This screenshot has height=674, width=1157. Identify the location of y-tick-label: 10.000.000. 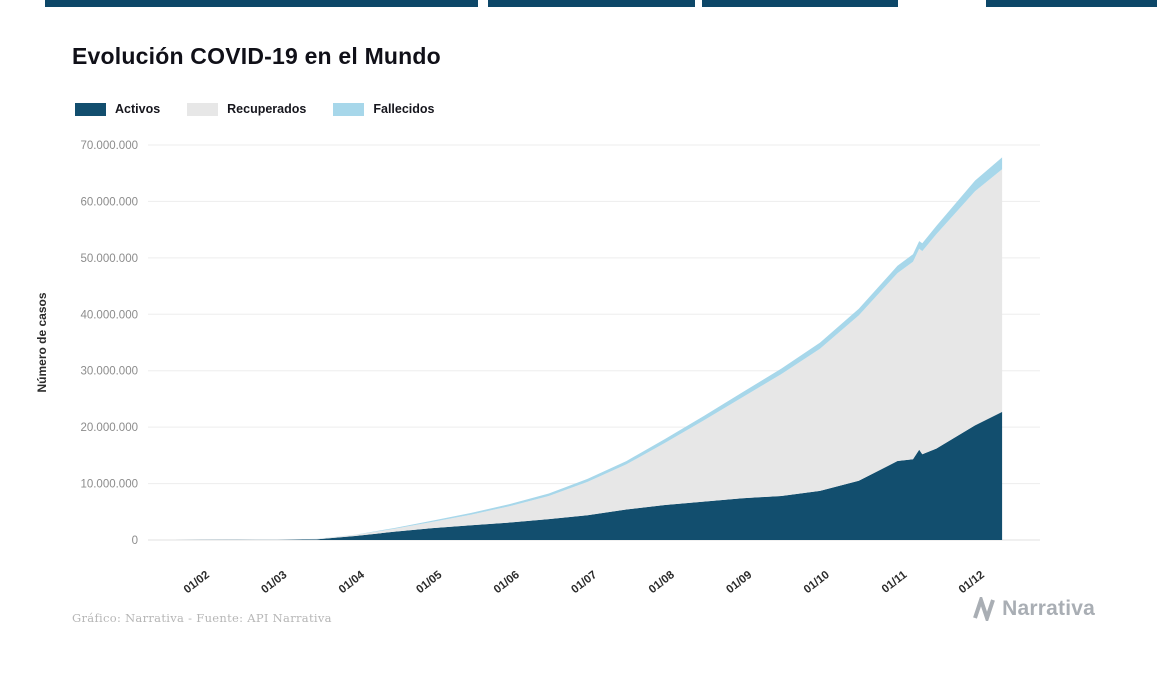
(109, 485).